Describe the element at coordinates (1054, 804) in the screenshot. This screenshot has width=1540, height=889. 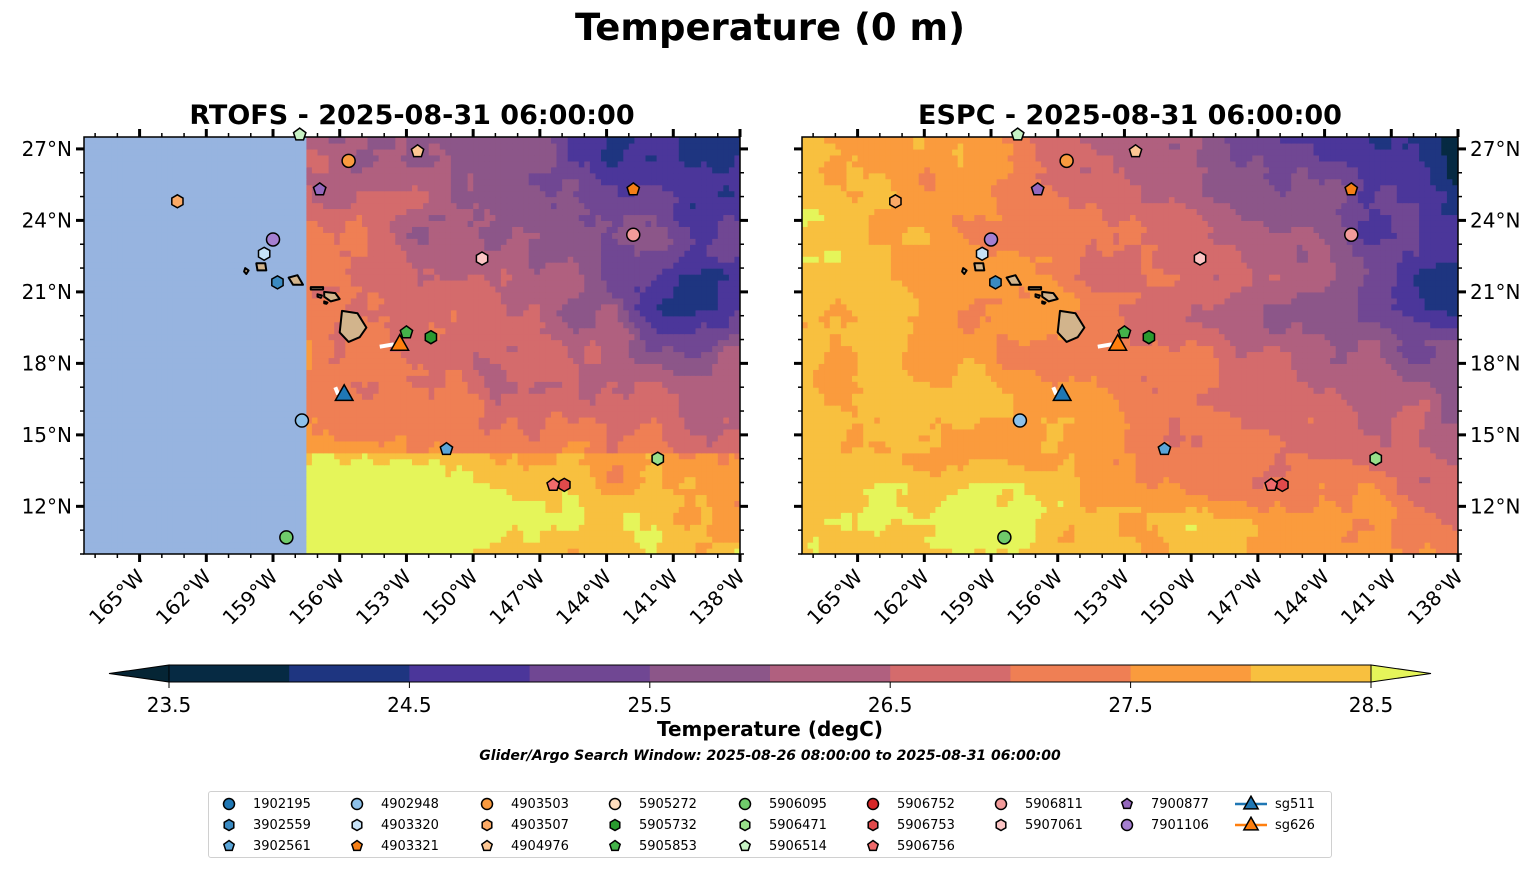
I see `legend-label: 5906811` at that location.